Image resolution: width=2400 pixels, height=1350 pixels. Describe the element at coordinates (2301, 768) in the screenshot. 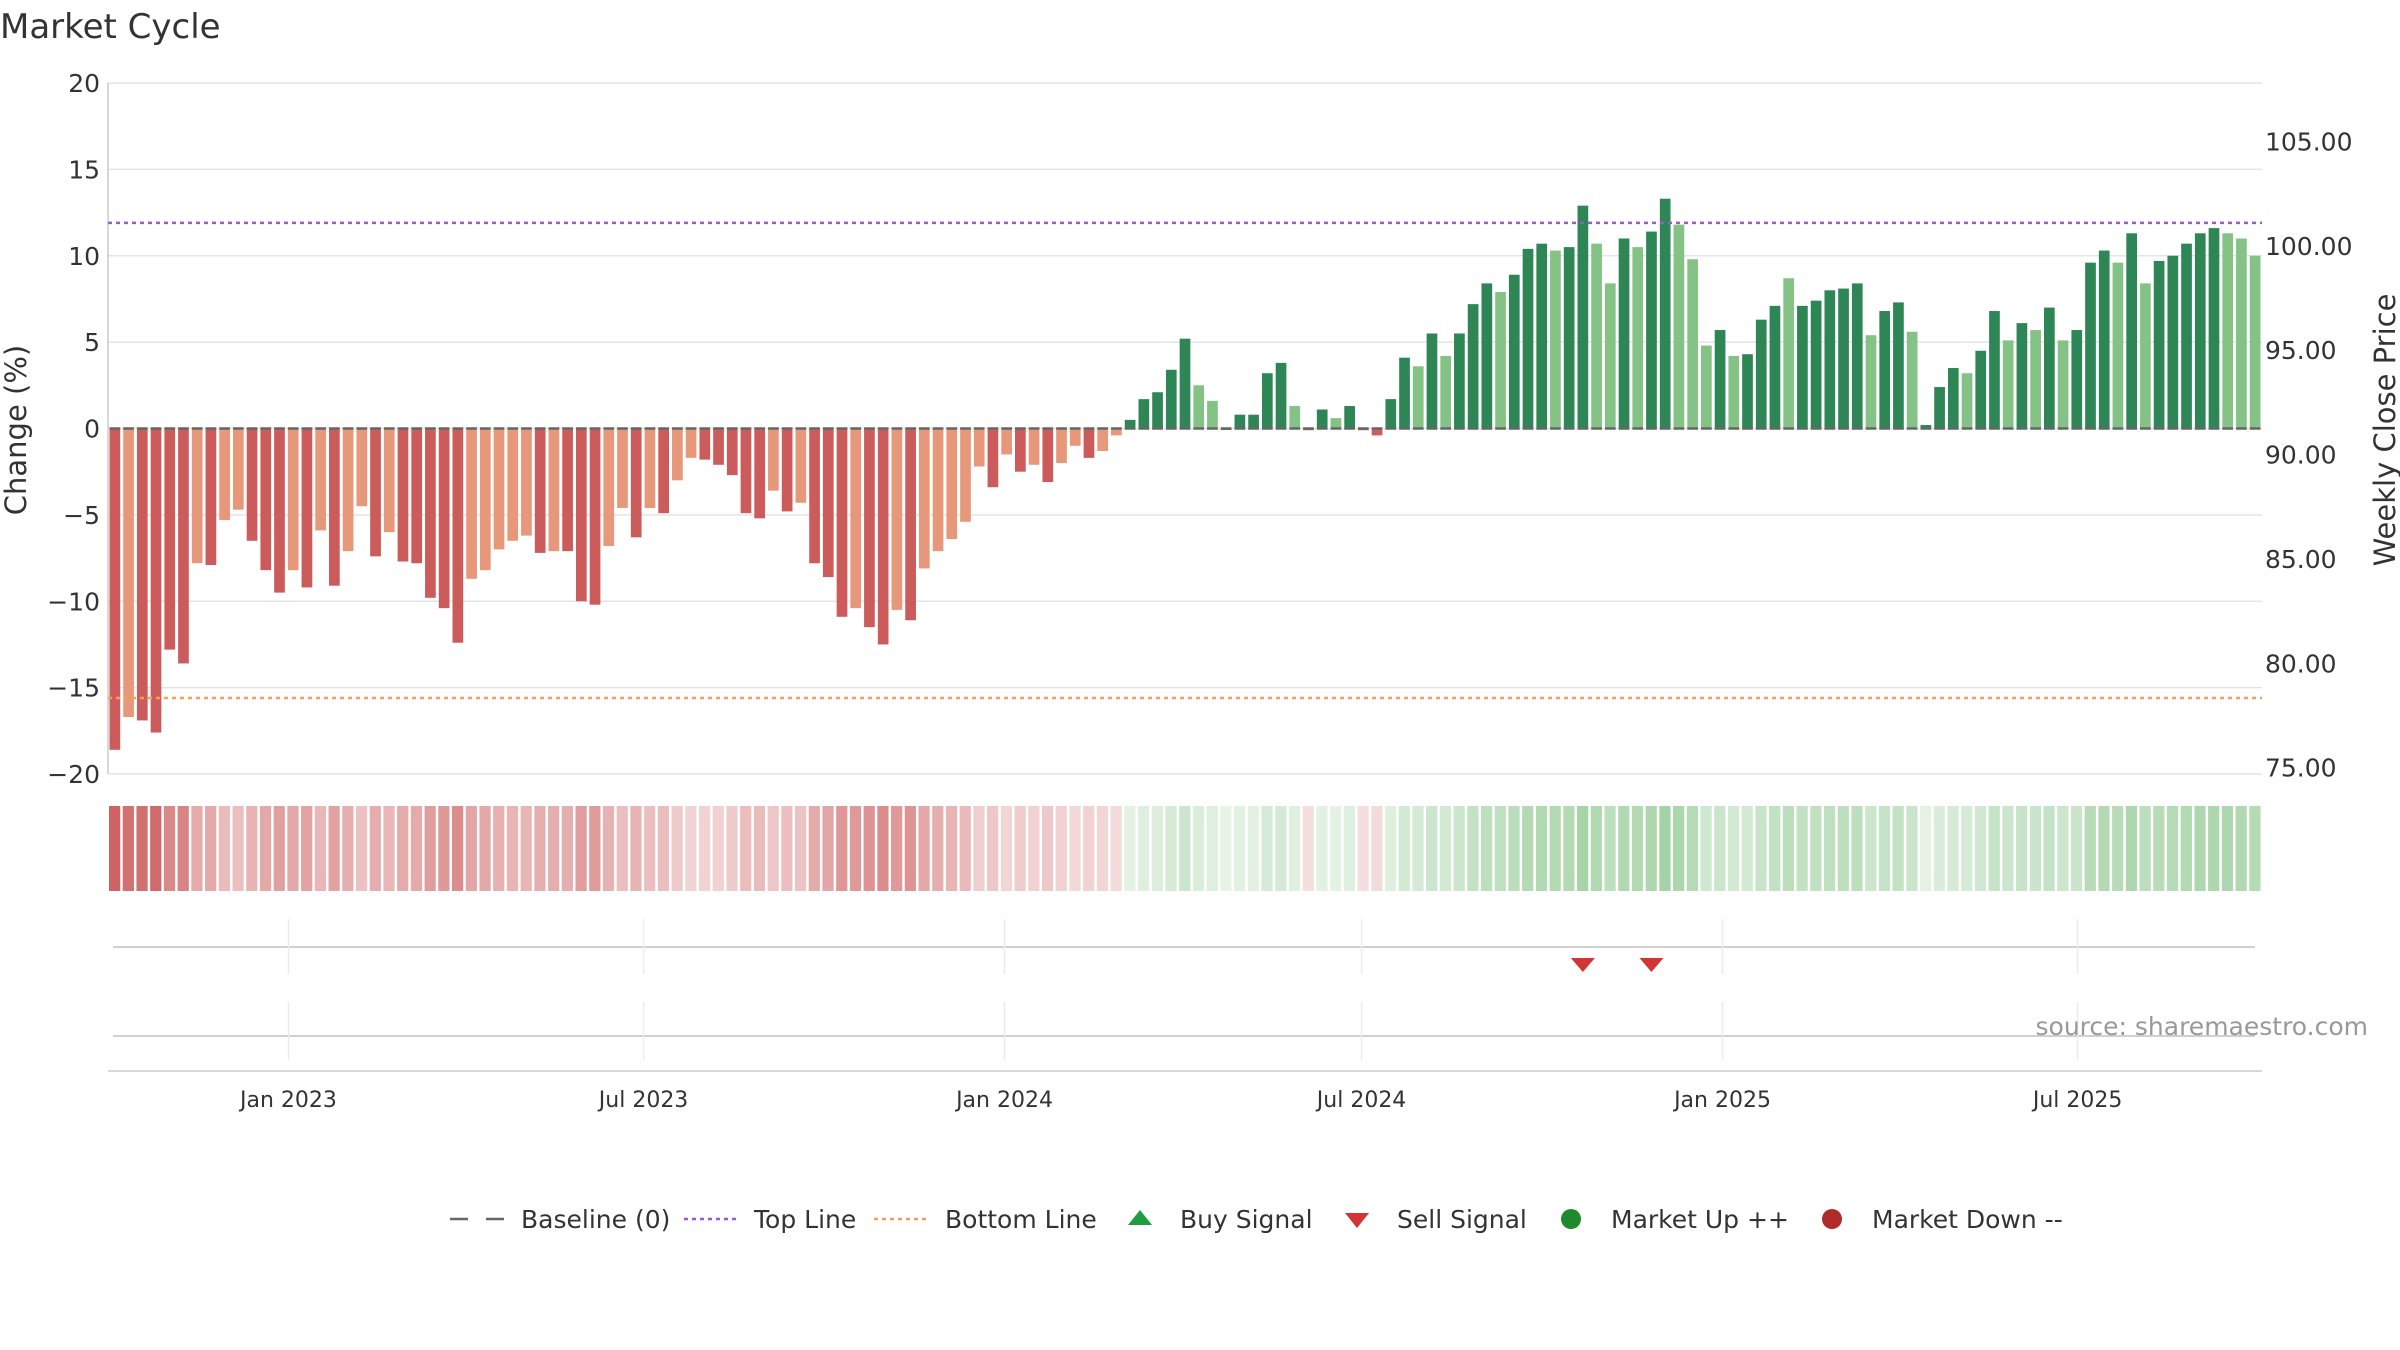

I see `y2-tick-label: 75.00` at that location.